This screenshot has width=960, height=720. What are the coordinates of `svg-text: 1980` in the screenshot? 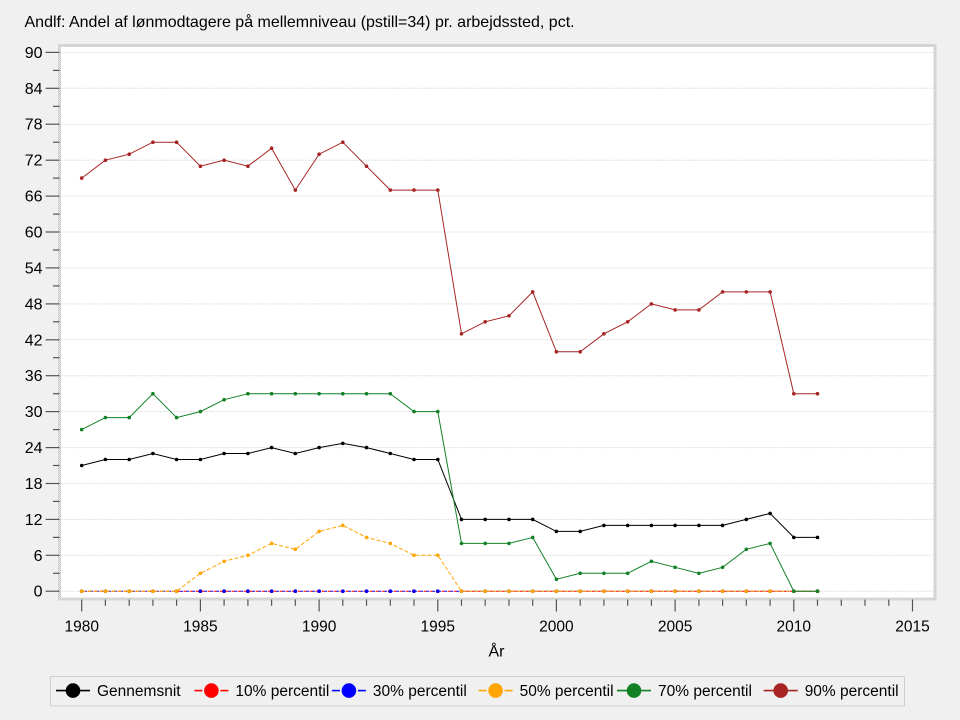 It's located at (81, 627).